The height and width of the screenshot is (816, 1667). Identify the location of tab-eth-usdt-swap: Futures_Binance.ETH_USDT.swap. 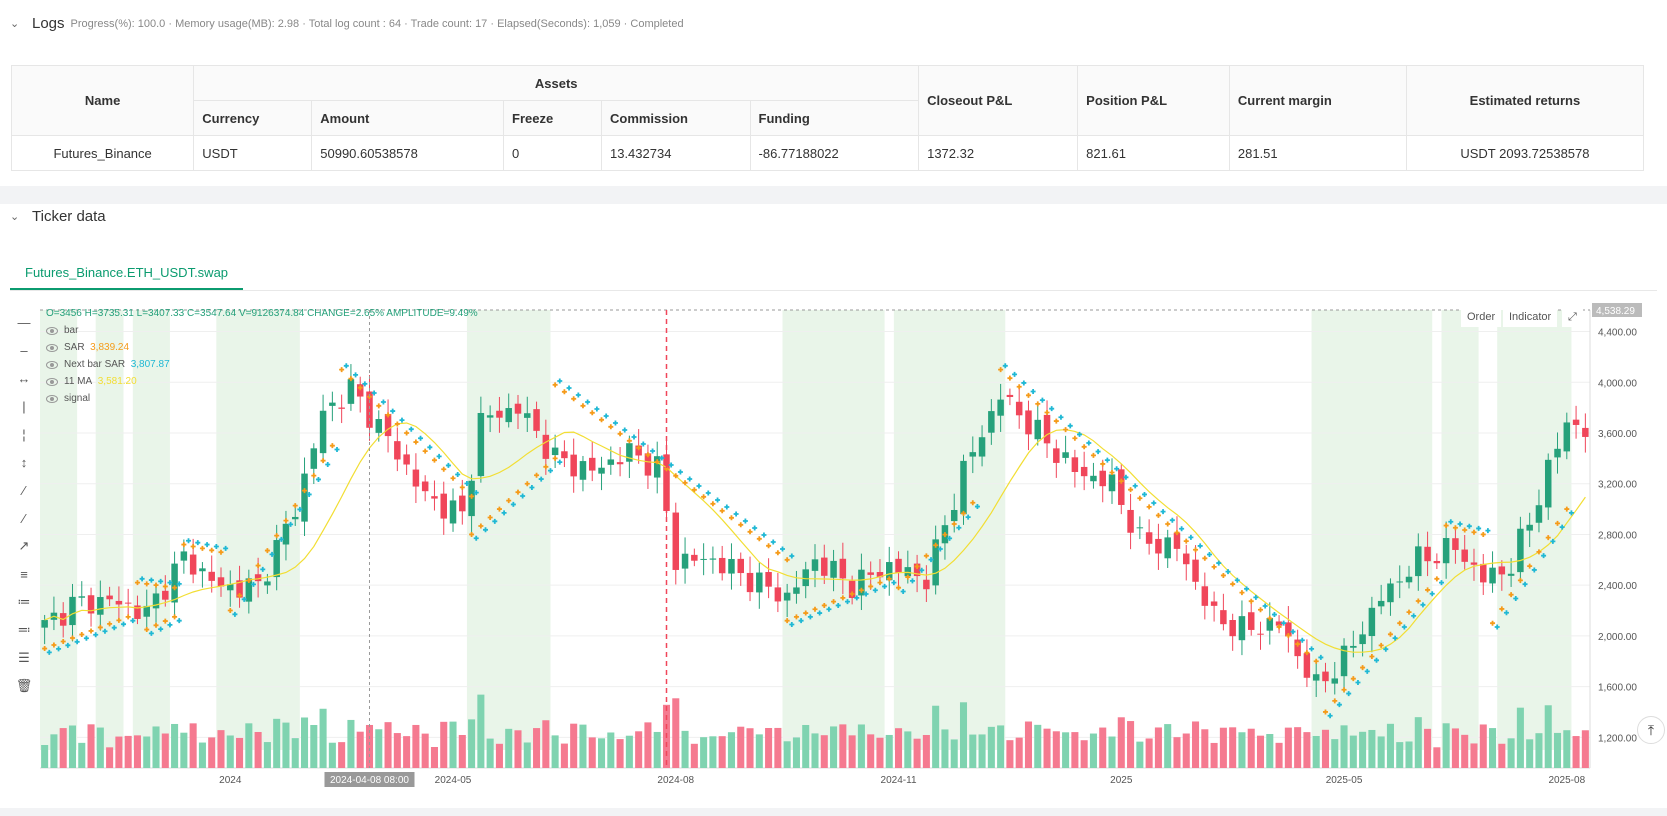
(127, 273).